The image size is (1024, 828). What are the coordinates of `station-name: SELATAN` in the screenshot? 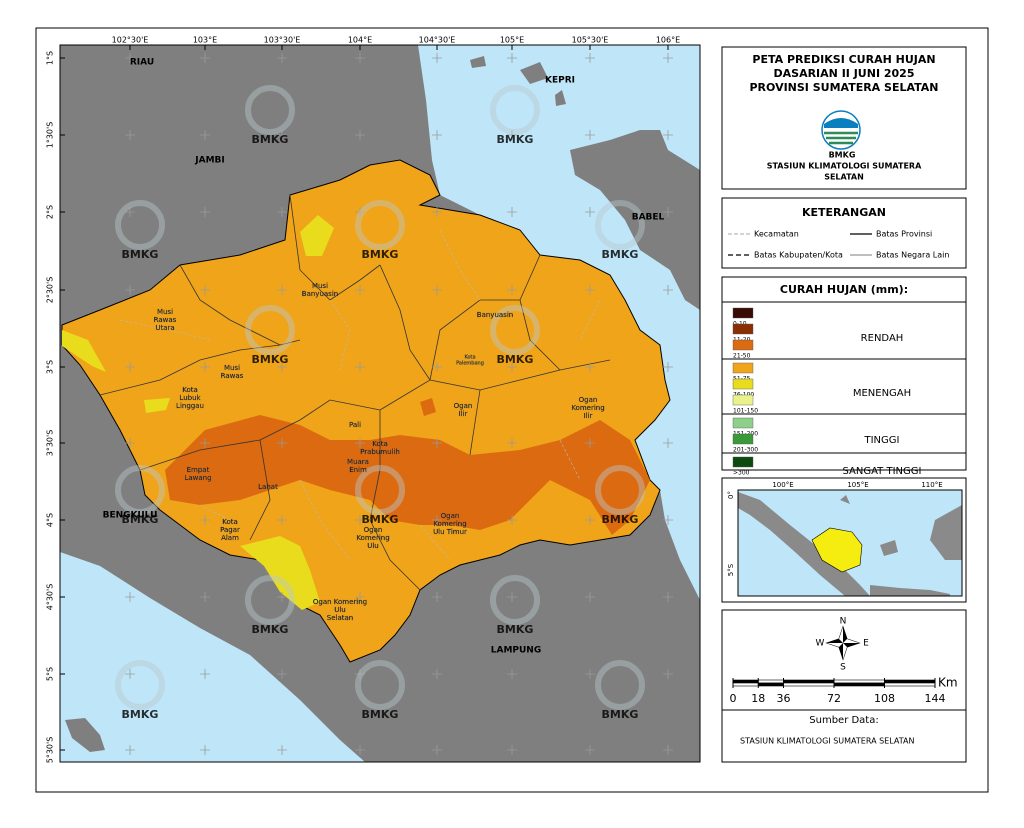 It's located at (844, 177).